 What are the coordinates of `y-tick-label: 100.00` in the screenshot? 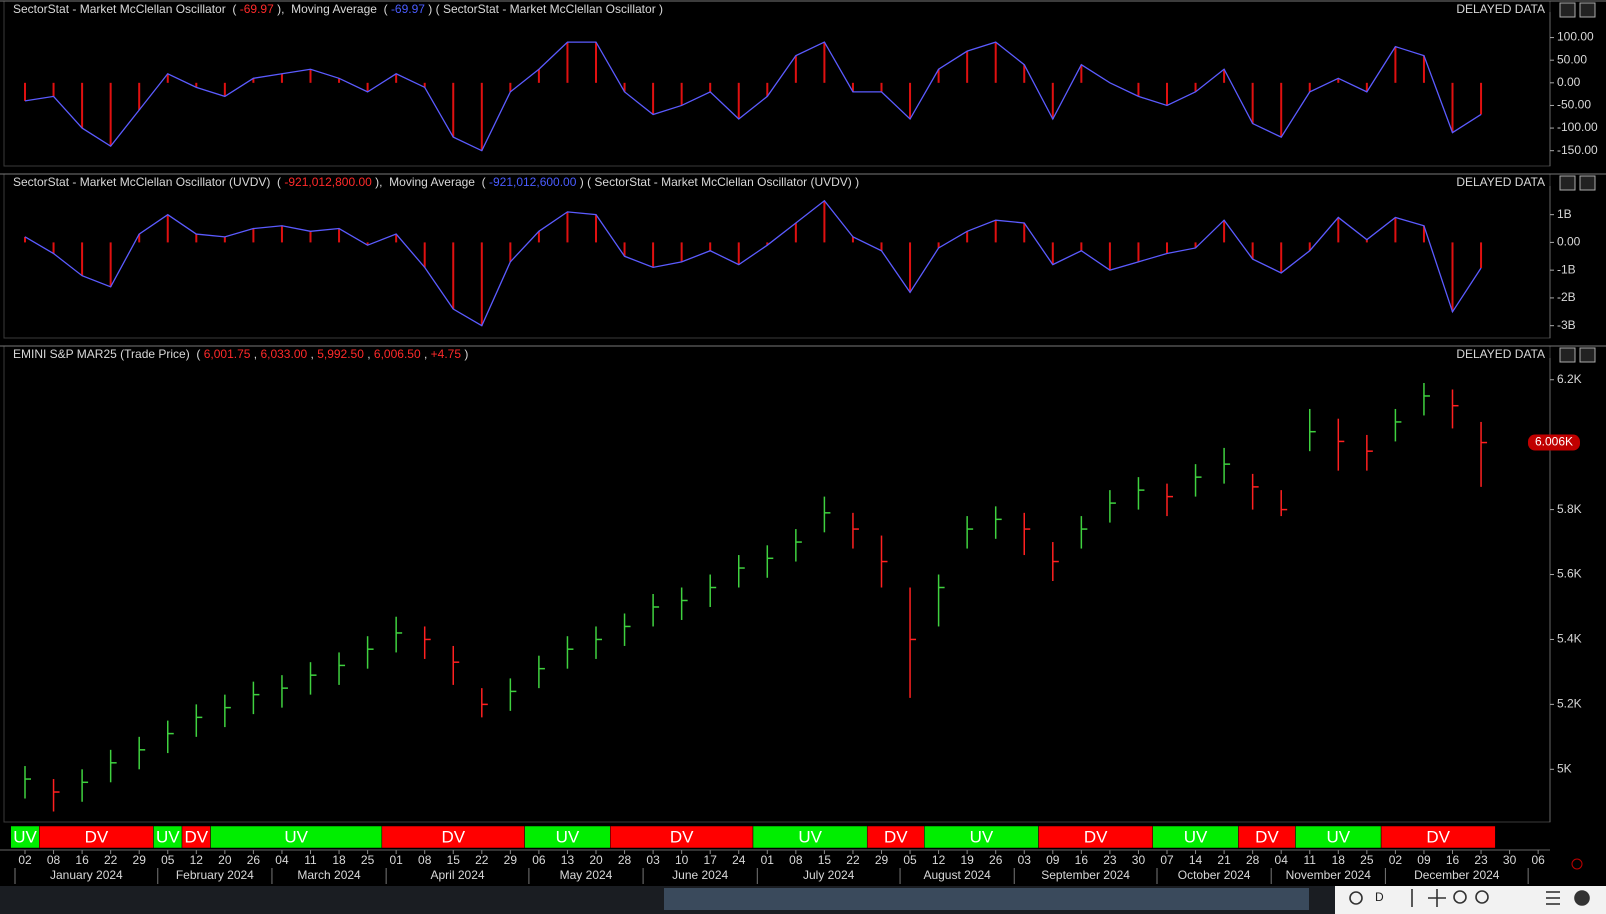 It's located at (1575, 37).